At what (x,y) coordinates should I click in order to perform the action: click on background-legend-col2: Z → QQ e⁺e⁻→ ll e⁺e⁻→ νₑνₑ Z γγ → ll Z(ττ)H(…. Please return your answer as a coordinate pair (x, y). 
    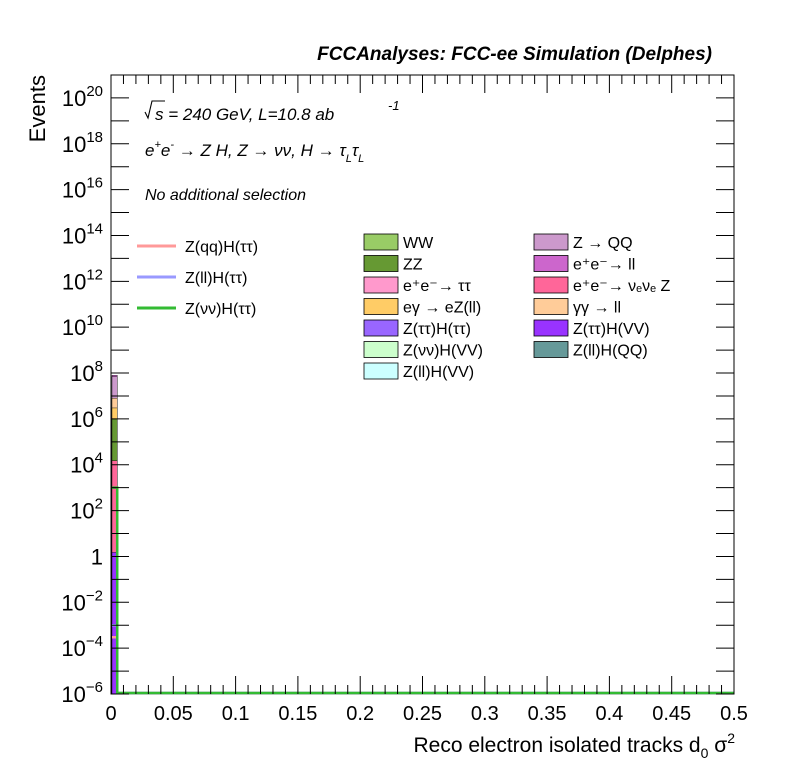
    Looking at the image, I should click on (601, 296).